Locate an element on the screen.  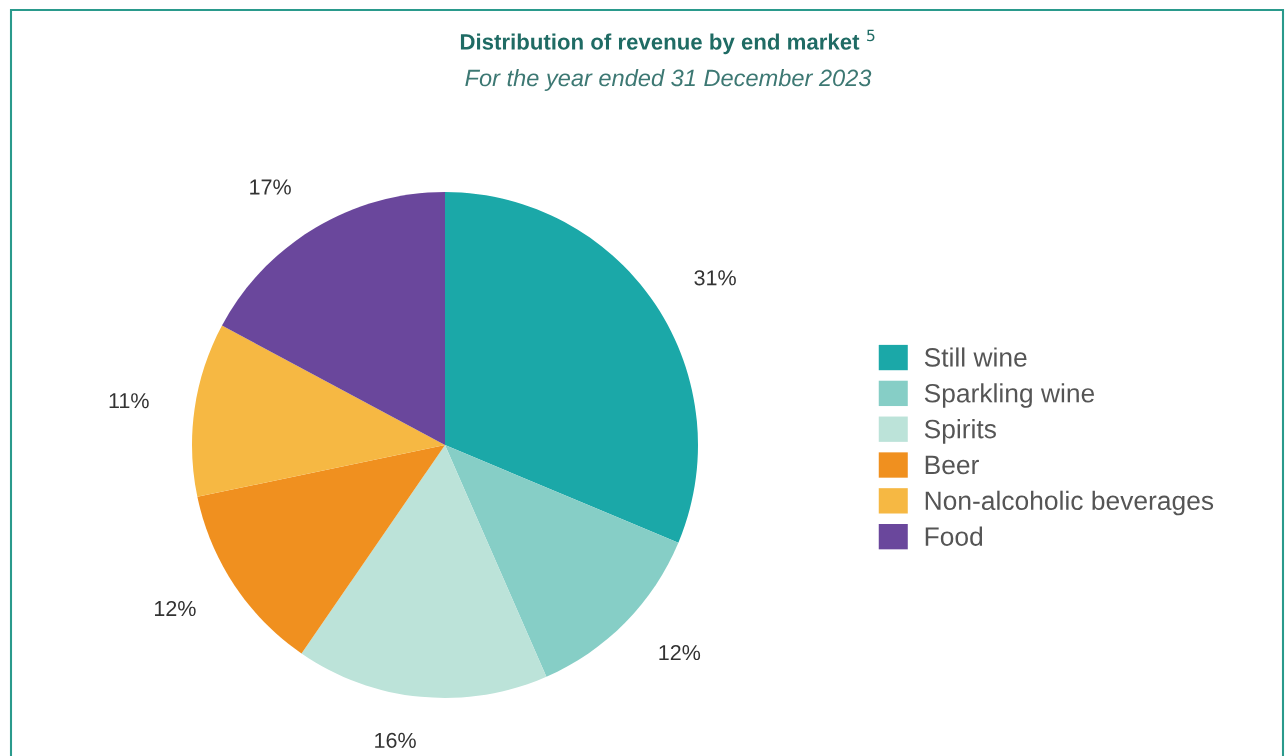
legend-label: Still wine is located at coordinates (975, 357).